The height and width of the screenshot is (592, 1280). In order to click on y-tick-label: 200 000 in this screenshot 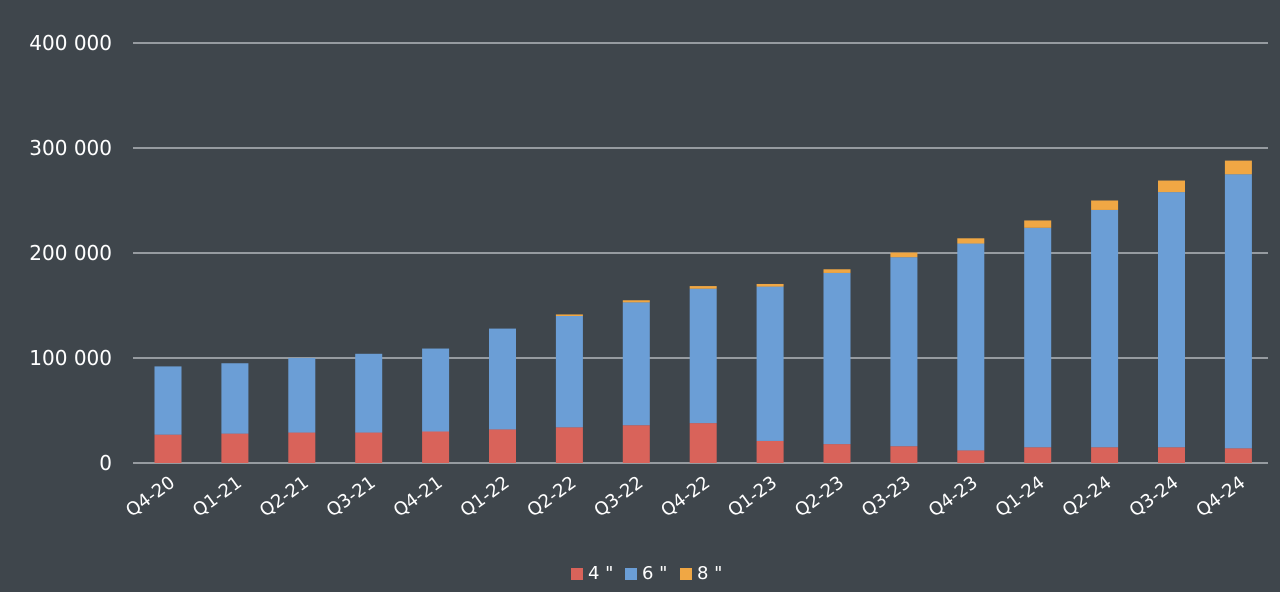, I will do `click(70, 253)`.